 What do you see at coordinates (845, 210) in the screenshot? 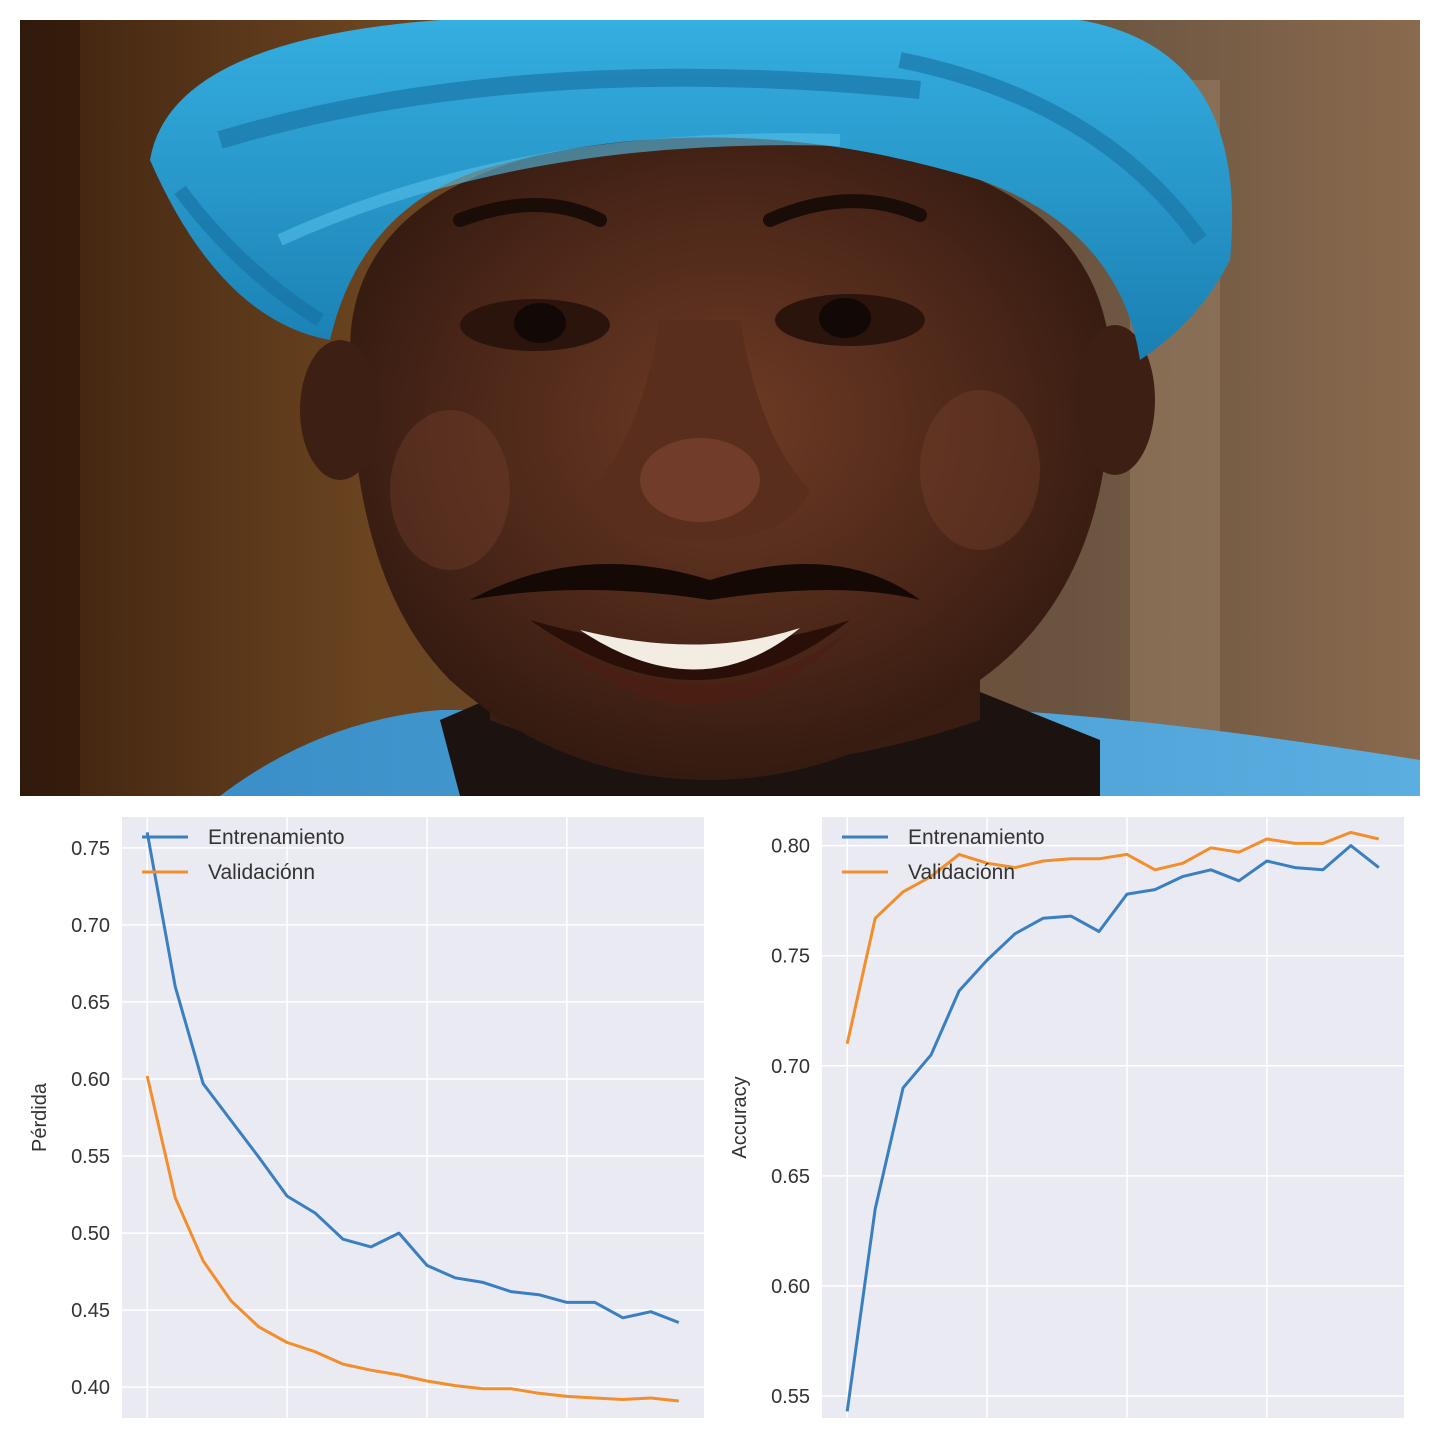
I see `brow-right` at bounding box center [845, 210].